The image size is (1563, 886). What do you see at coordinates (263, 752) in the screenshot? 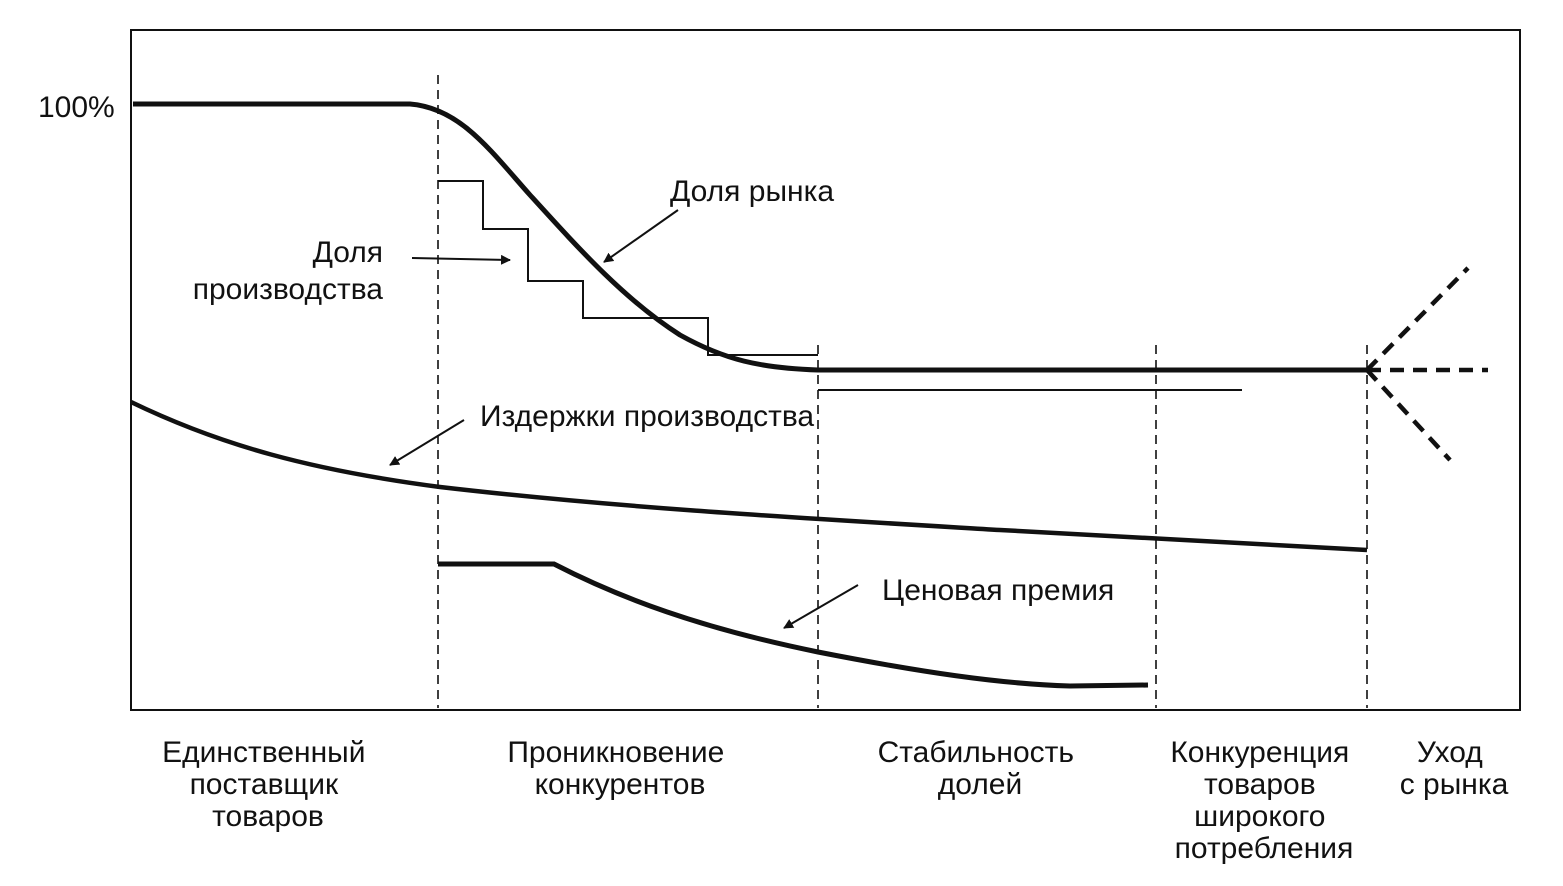
I see `phase-sole-supplier-line-1: Единственный` at bounding box center [263, 752].